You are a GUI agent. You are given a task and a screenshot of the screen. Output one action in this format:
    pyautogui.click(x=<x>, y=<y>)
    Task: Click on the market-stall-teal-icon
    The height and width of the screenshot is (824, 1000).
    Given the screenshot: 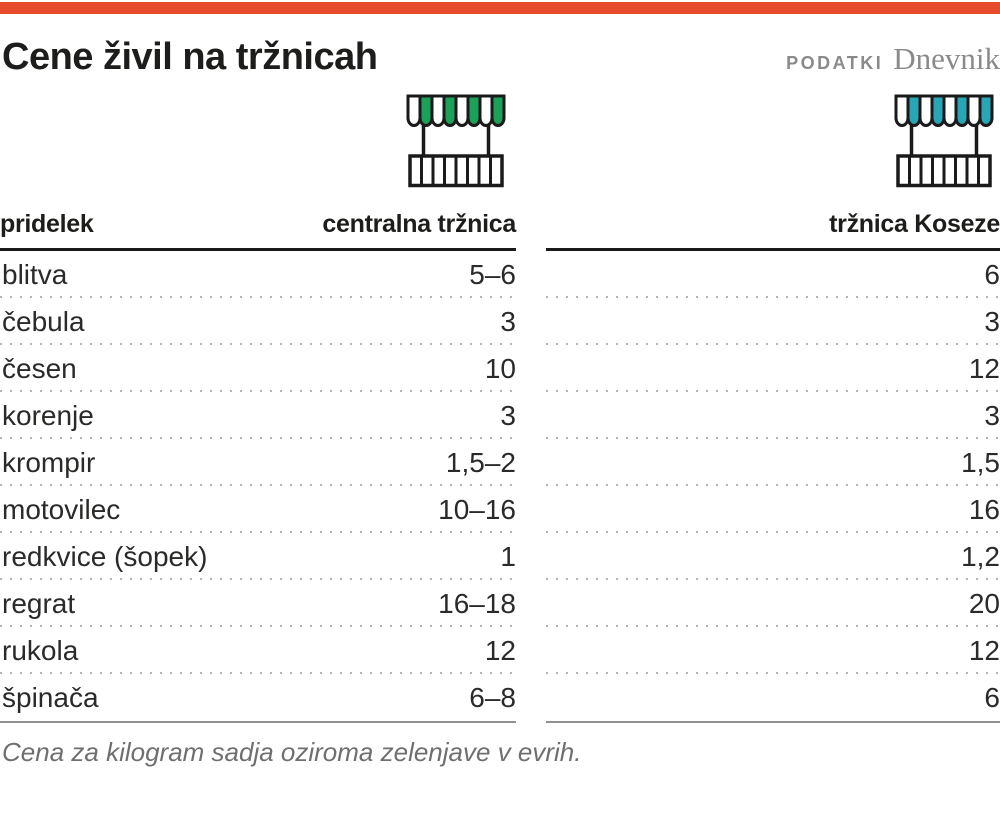 What is the action you would take?
    pyautogui.click(x=944, y=141)
    